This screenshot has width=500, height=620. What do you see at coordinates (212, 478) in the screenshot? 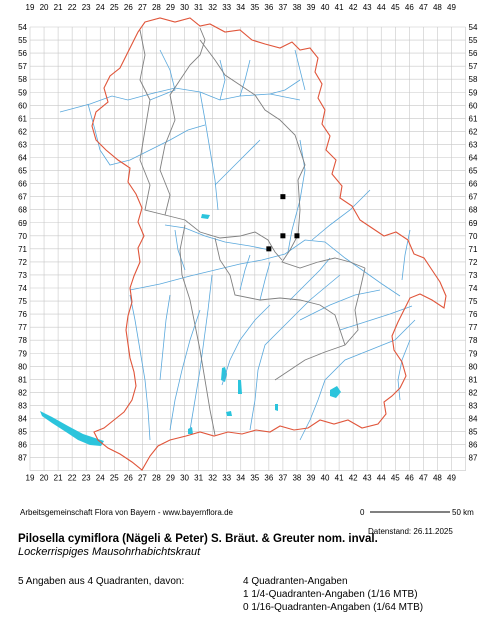
I see `column-label: 32` at bounding box center [212, 478].